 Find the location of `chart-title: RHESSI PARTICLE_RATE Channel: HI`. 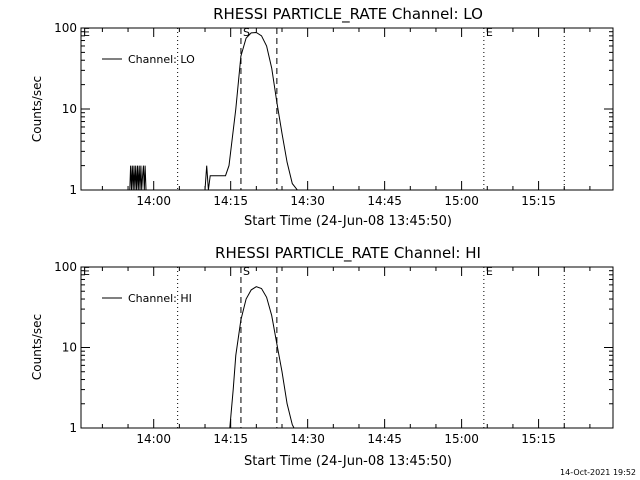

chart-title: RHESSI PARTICLE_RATE Channel: HI is located at coordinates (348, 253).